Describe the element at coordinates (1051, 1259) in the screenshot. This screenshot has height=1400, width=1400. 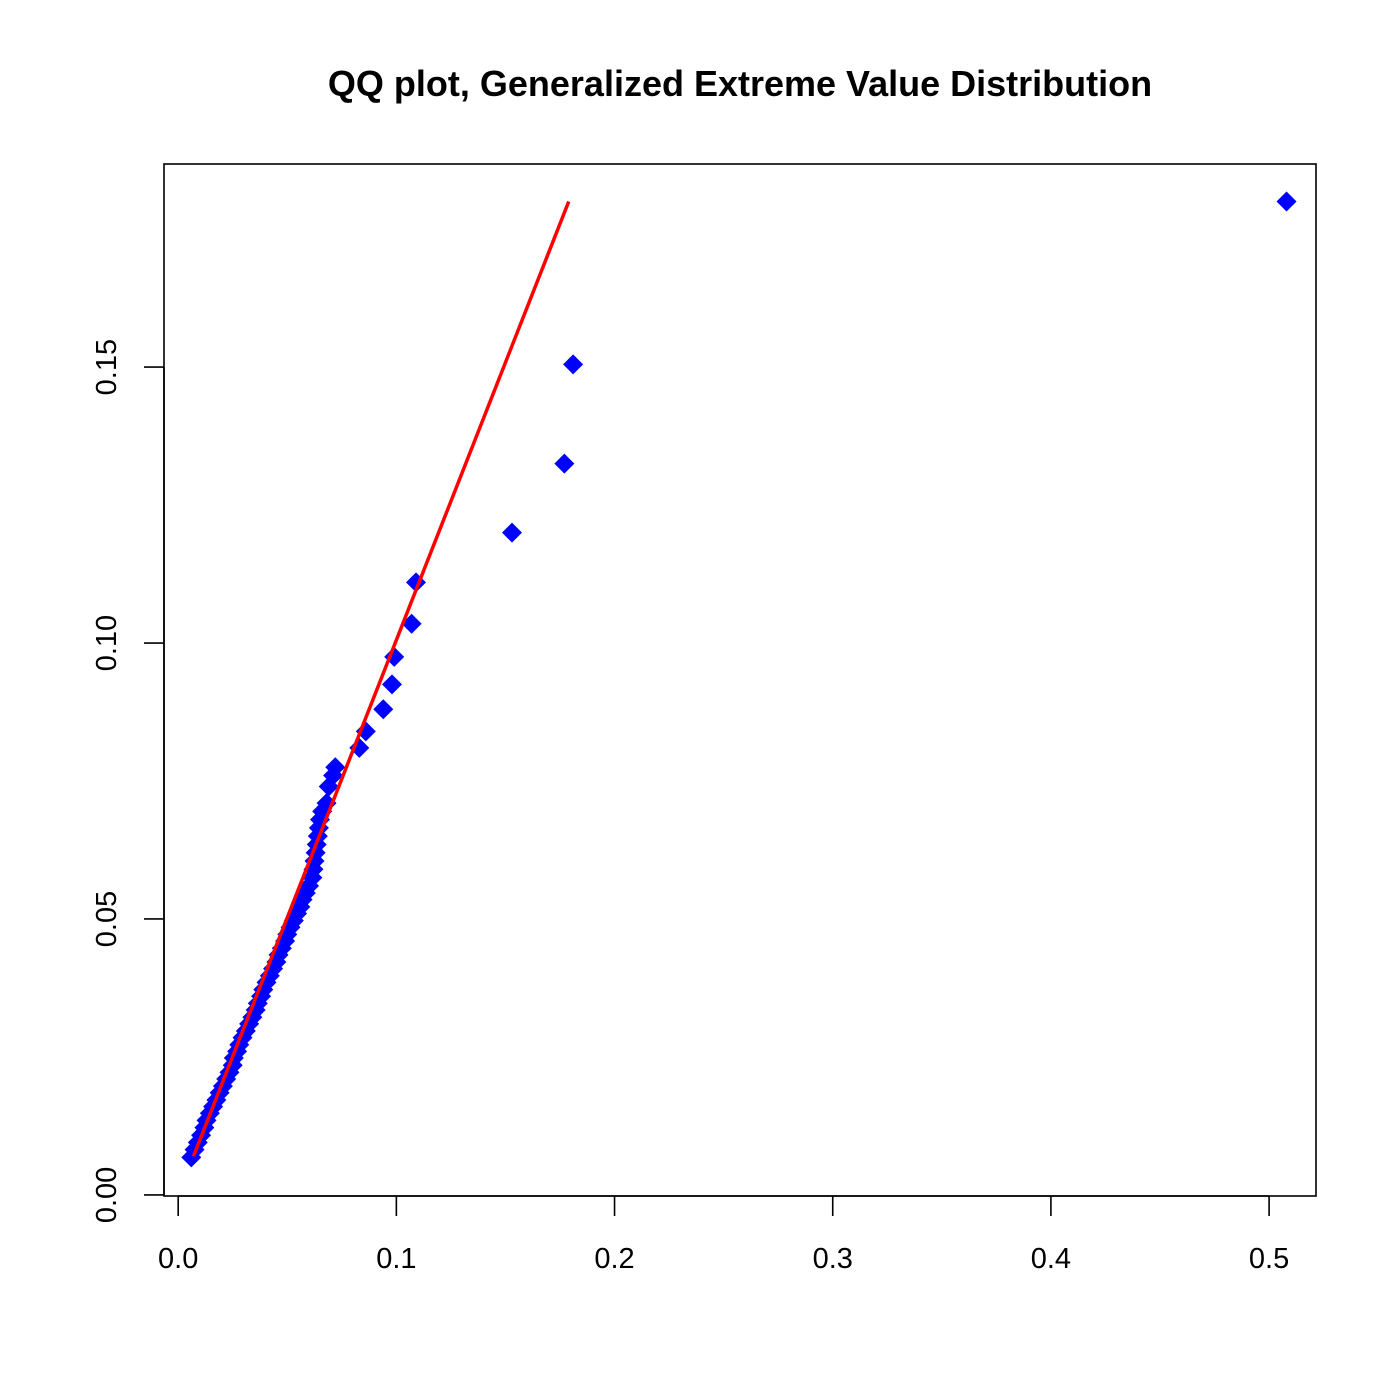
I see `x-tick-label: 0.4` at that location.